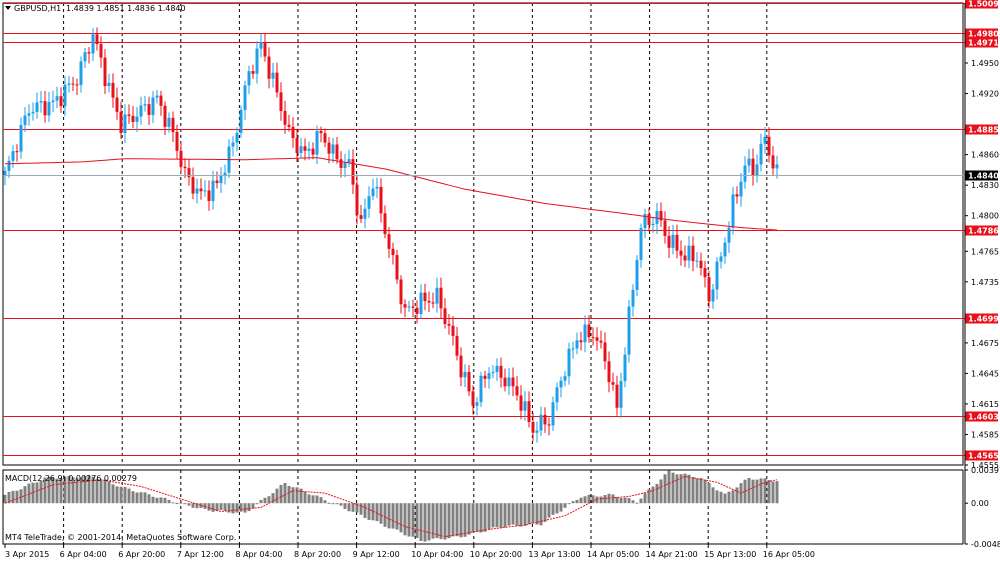  Describe the element at coordinates (391, 194) in the screenshot. I see `moving-average-line` at that location.